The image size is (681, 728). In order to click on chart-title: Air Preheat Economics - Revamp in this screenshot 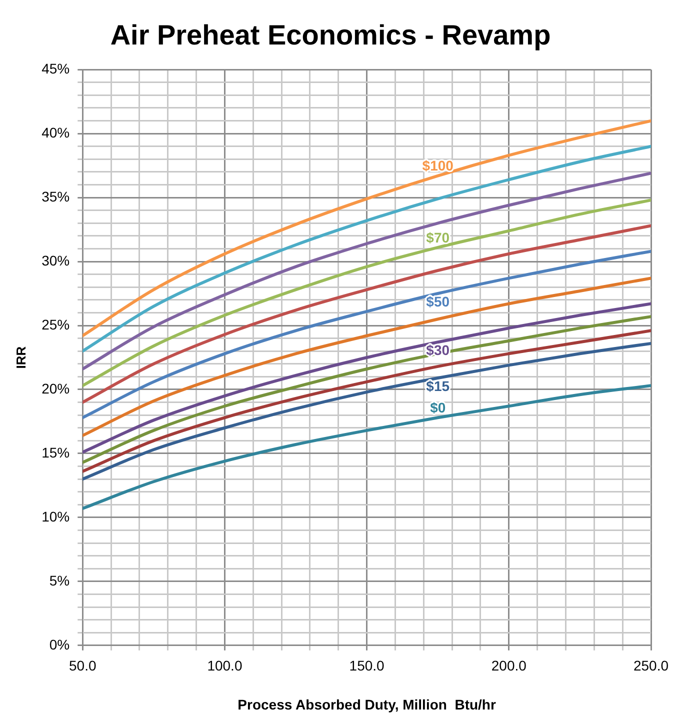, I will do `click(330, 35)`.